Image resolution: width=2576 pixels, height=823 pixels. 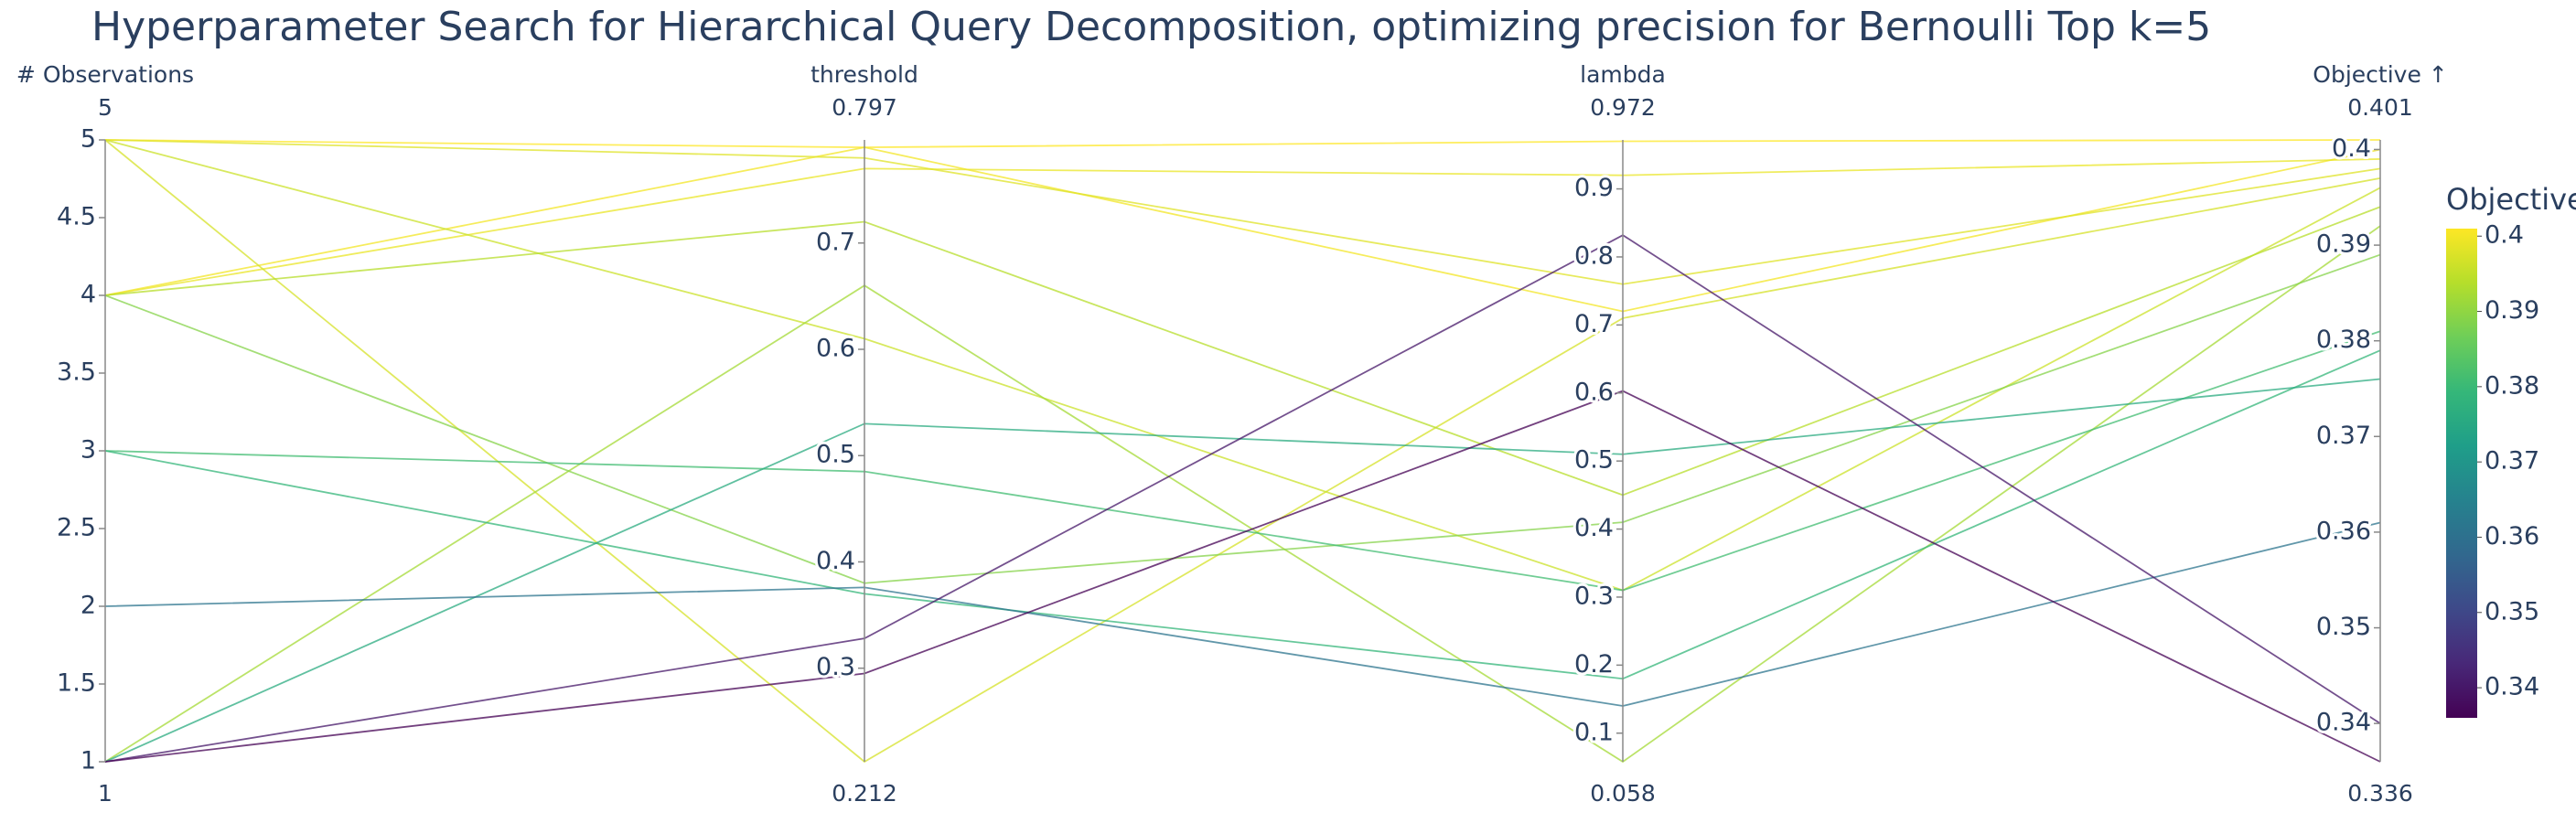 I want to click on tick-label: 0.1, so click(x=1594, y=732).